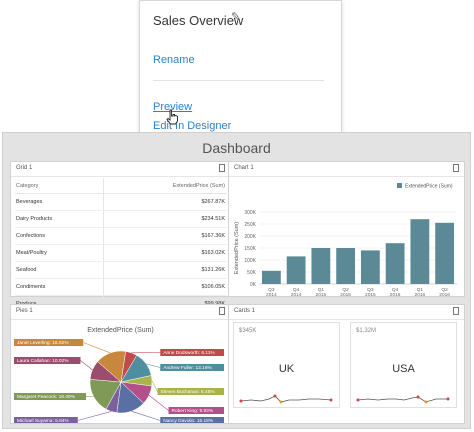  What do you see at coordinates (120, 312) in the screenshot?
I see `pies-panel-header: Pies 1` at bounding box center [120, 312].